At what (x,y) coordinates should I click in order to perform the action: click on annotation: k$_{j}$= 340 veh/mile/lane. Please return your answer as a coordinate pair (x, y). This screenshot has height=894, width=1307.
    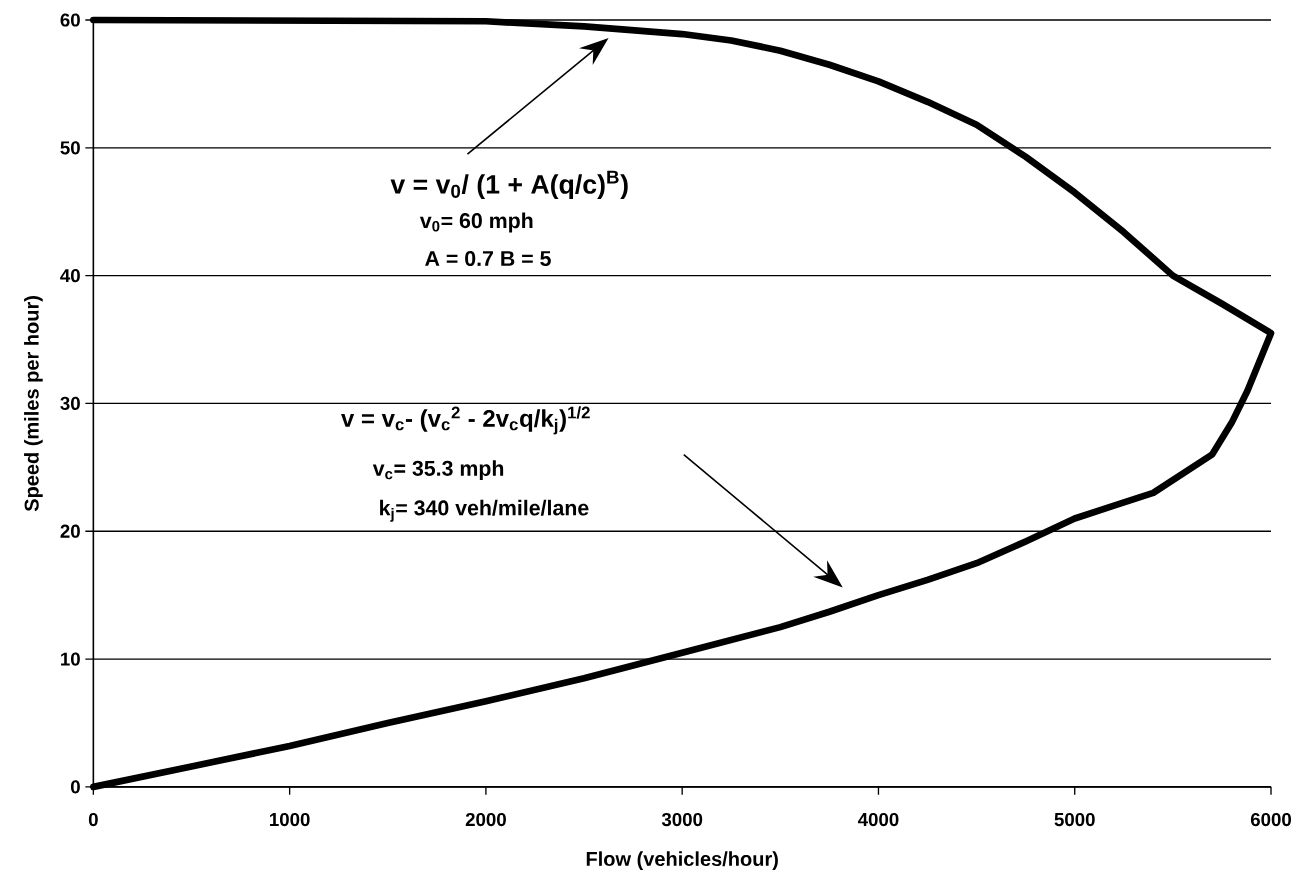
    Looking at the image, I should click on (484, 511).